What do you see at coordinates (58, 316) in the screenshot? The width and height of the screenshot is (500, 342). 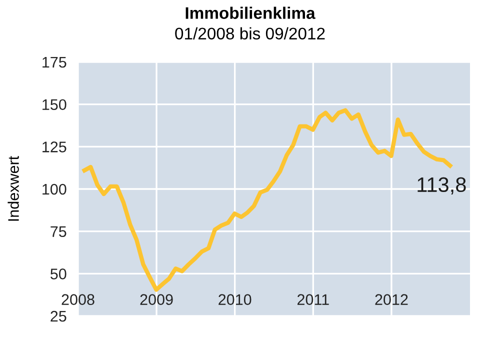 I see `y-tick-label: 25` at bounding box center [58, 316].